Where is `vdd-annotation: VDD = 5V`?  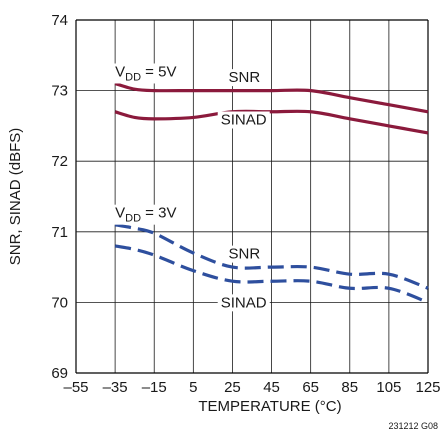 vdd-annotation: VDD = 5V is located at coordinates (146, 73).